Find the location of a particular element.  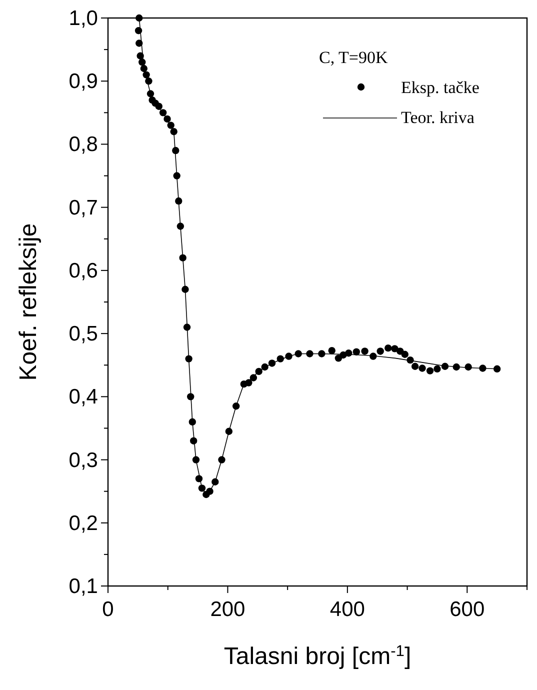

y-axis-title: Koef. refleksije is located at coordinates (28, 302).